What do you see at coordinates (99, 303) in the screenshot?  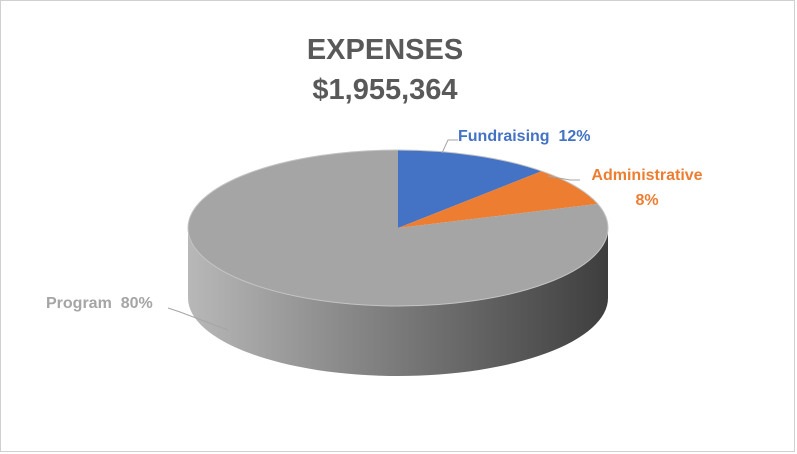 I see `label-program: Program 80%` at bounding box center [99, 303].